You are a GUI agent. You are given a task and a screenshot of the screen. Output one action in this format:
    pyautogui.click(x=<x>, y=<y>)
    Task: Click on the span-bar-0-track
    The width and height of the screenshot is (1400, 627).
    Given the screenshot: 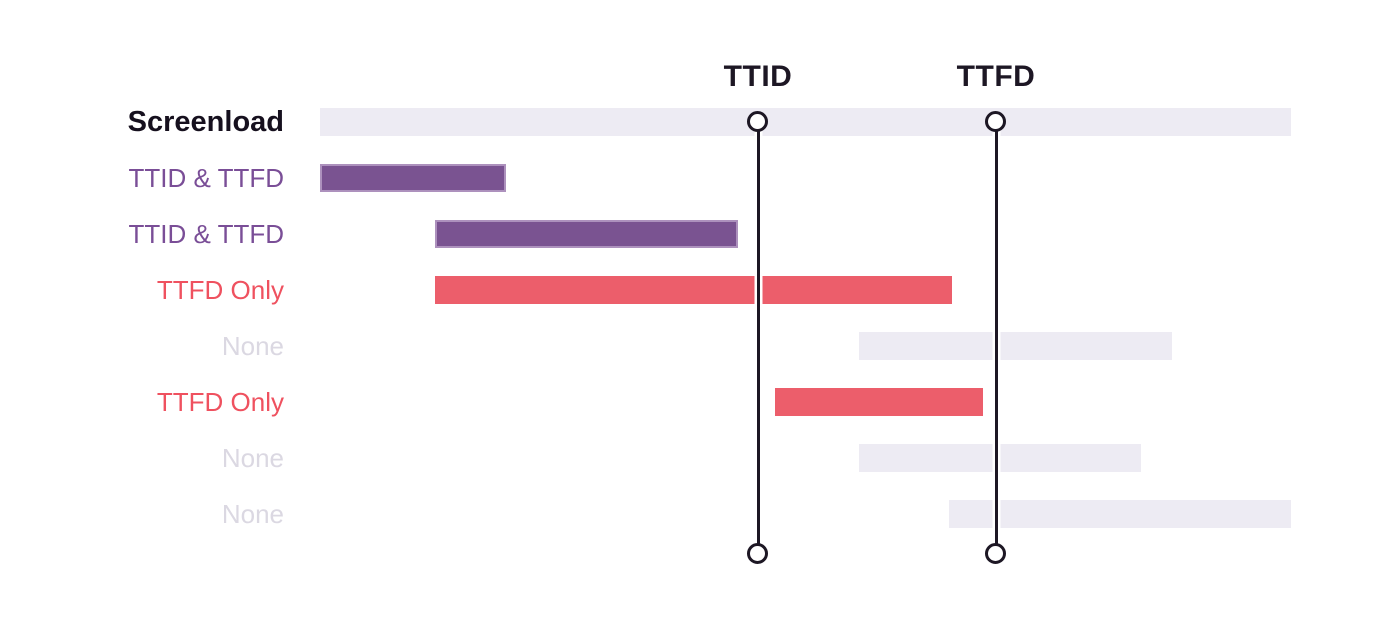 What is the action you would take?
    pyautogui.click(x=805, y=122)
    